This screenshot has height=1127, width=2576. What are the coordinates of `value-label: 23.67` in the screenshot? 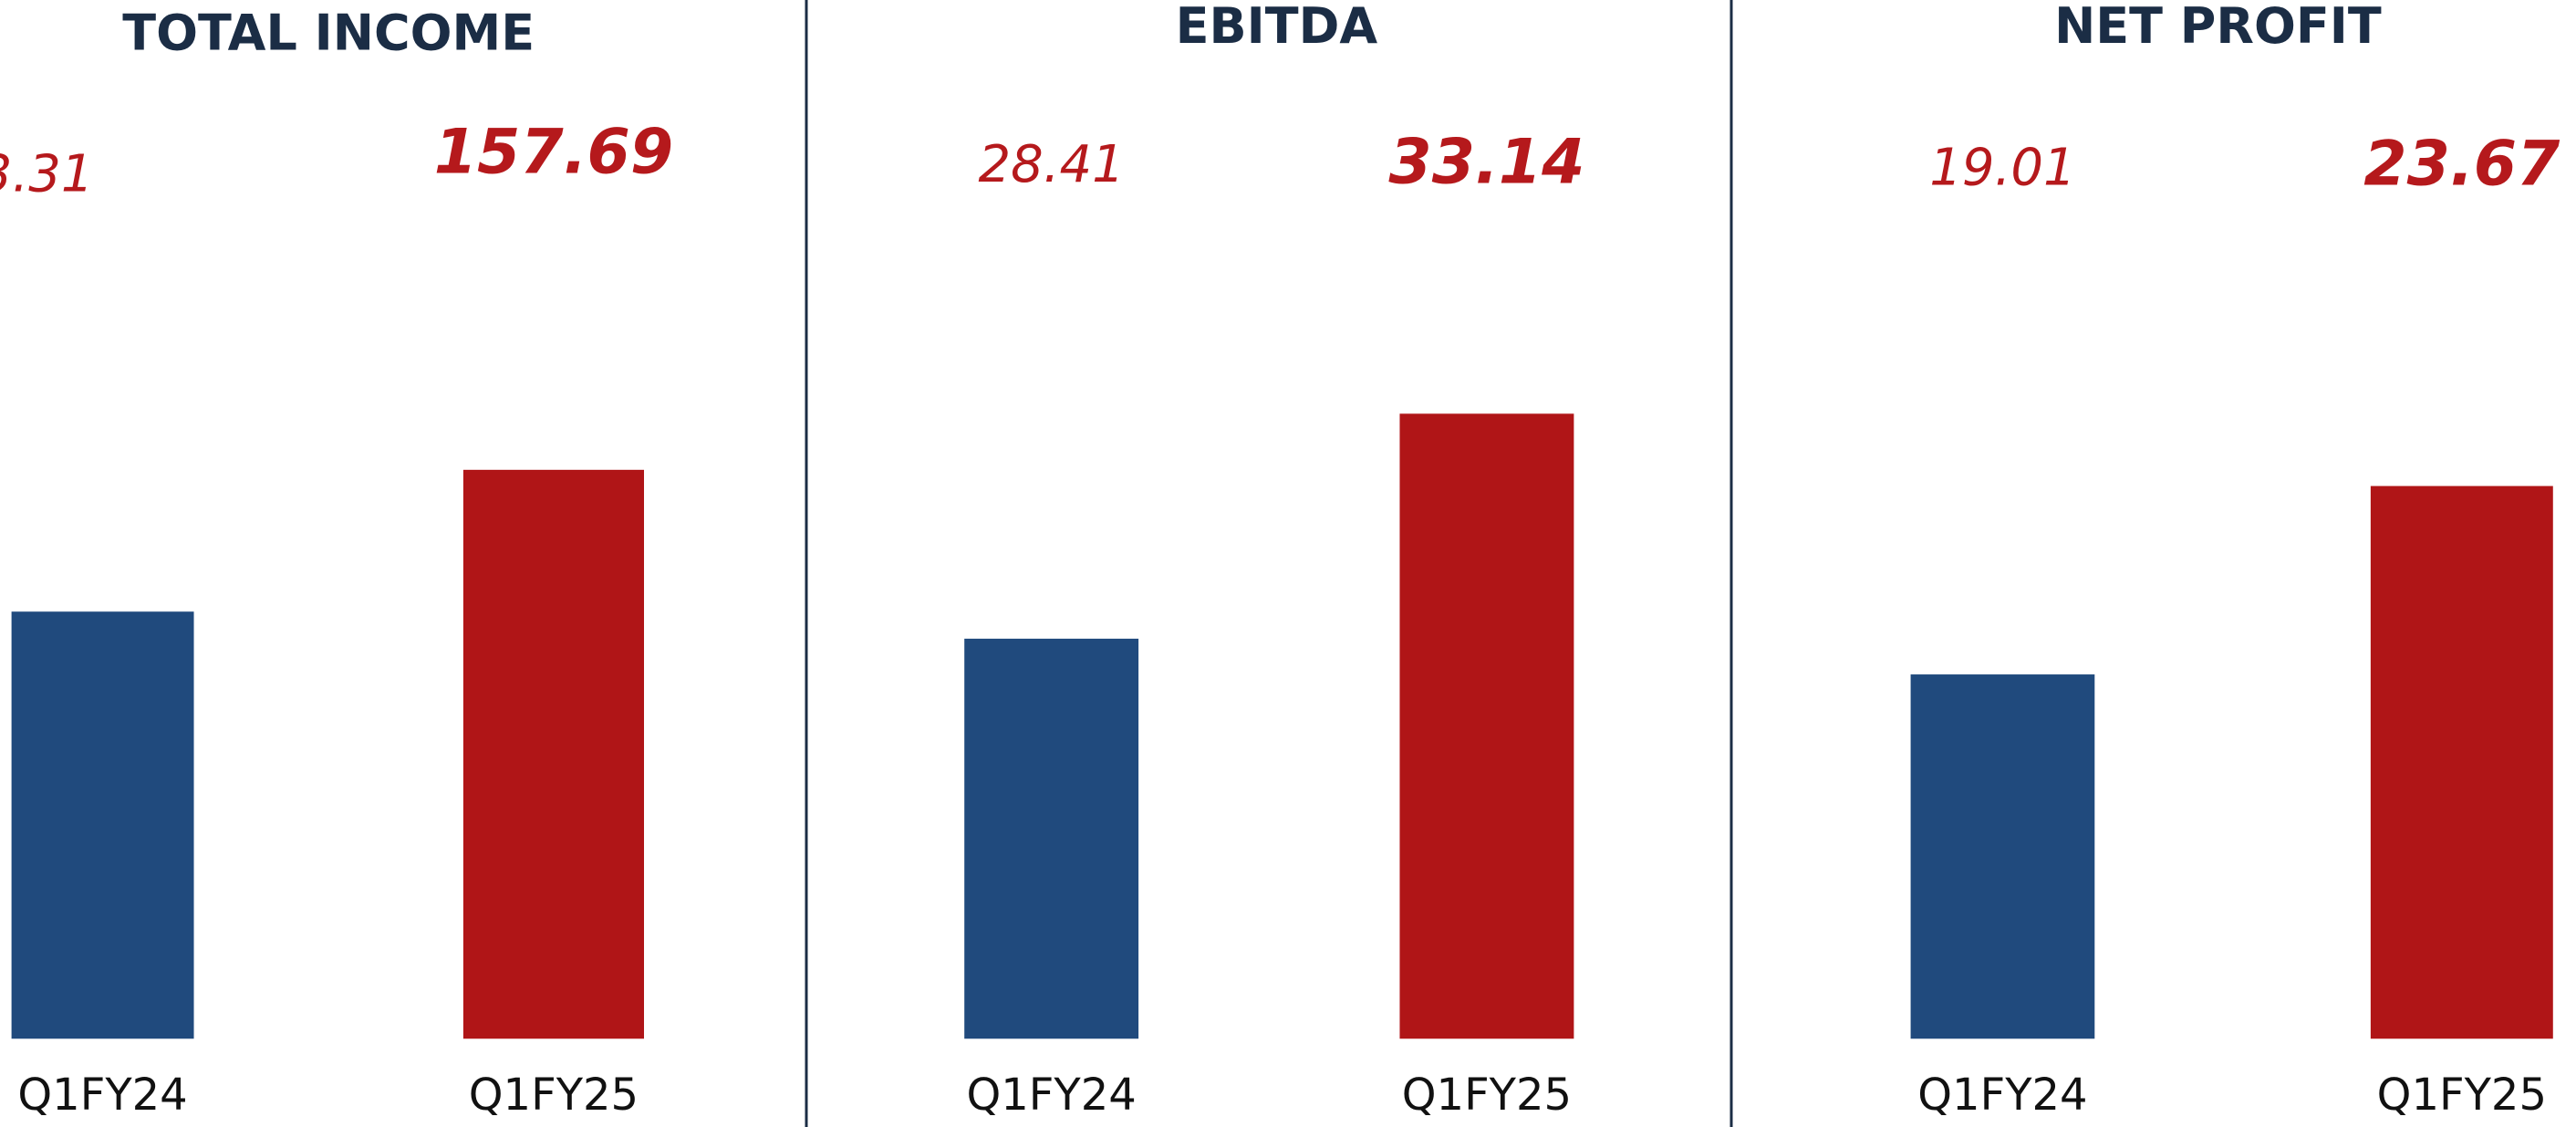 It's located at (2461, 164).